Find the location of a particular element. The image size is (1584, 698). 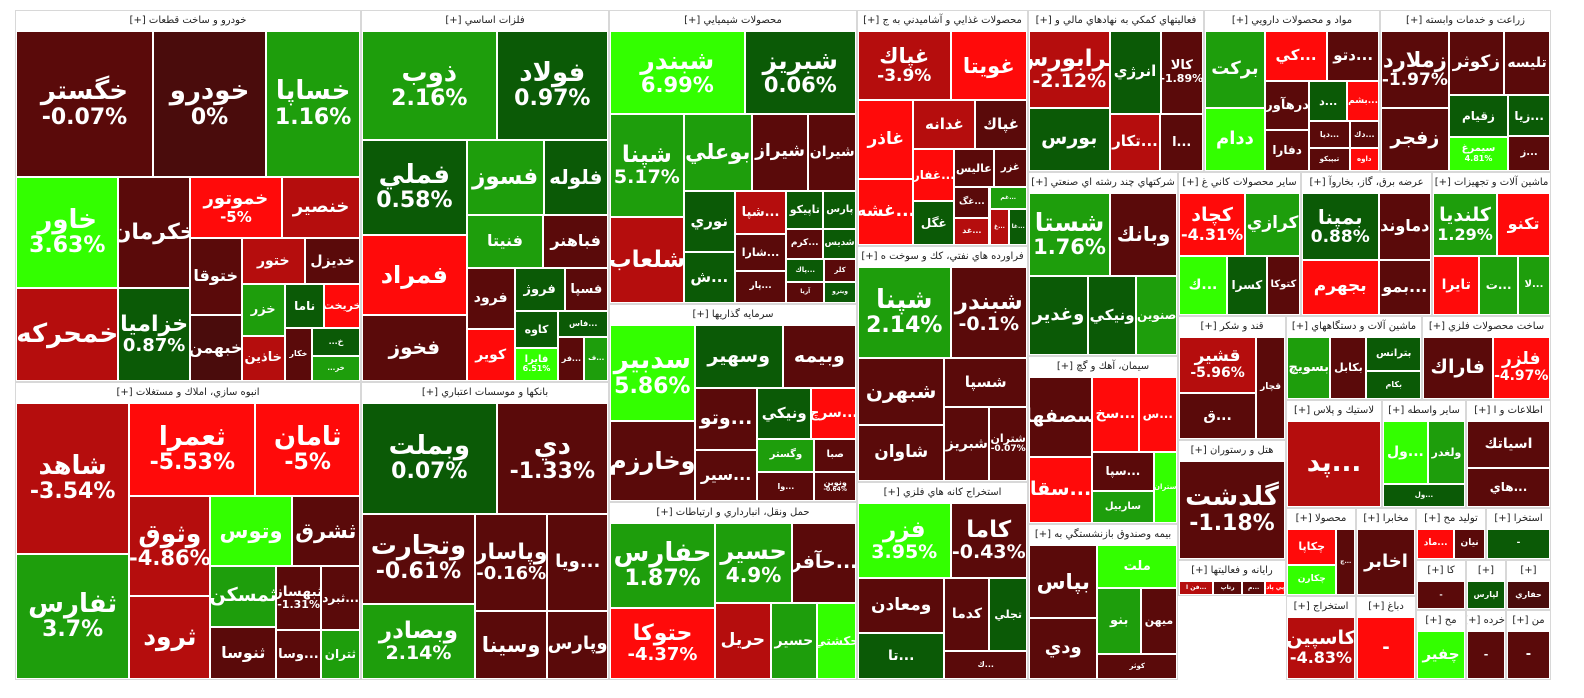

stock-tile: ...وتو is located at coordinates (726, 419).